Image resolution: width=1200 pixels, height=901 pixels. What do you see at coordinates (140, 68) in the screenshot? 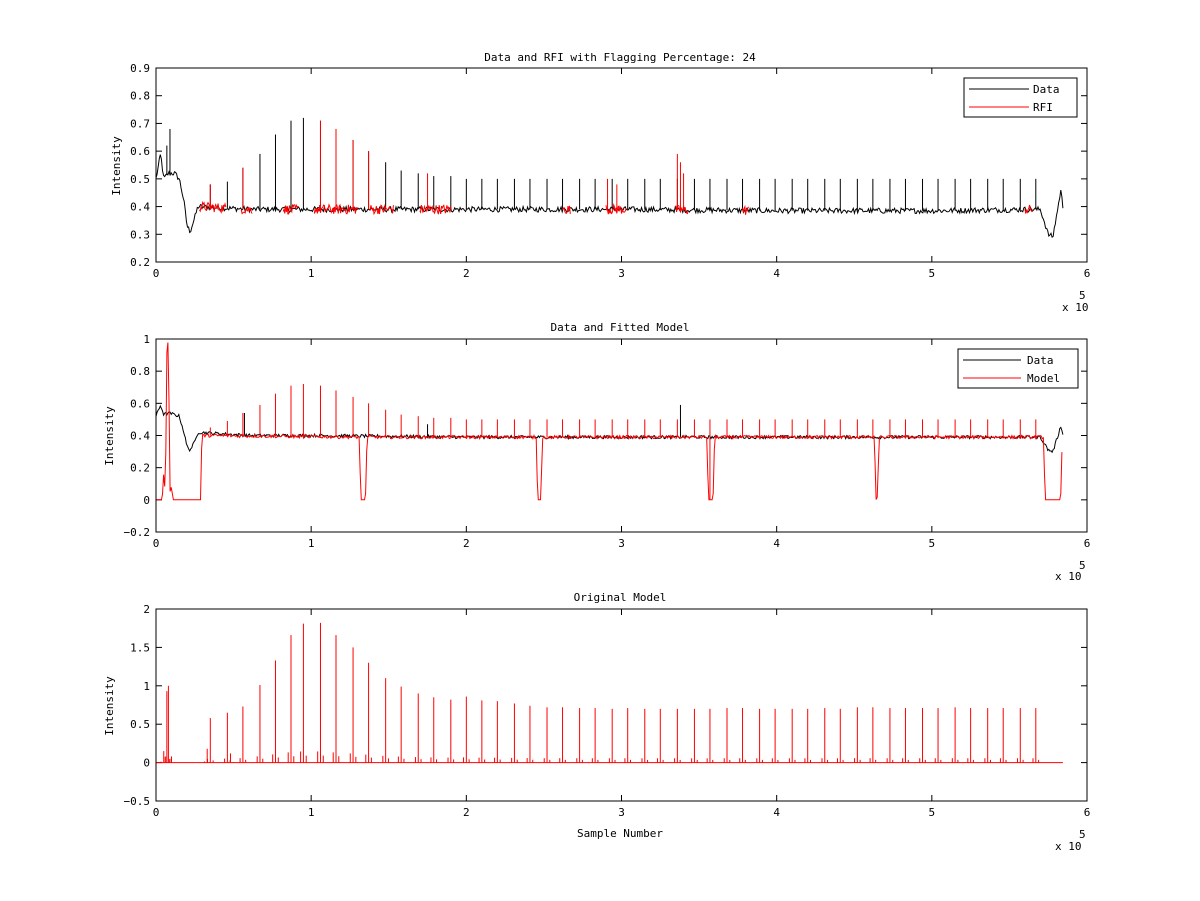
I see `y-tick-label: 0.9` at bounding box center [140, 68].